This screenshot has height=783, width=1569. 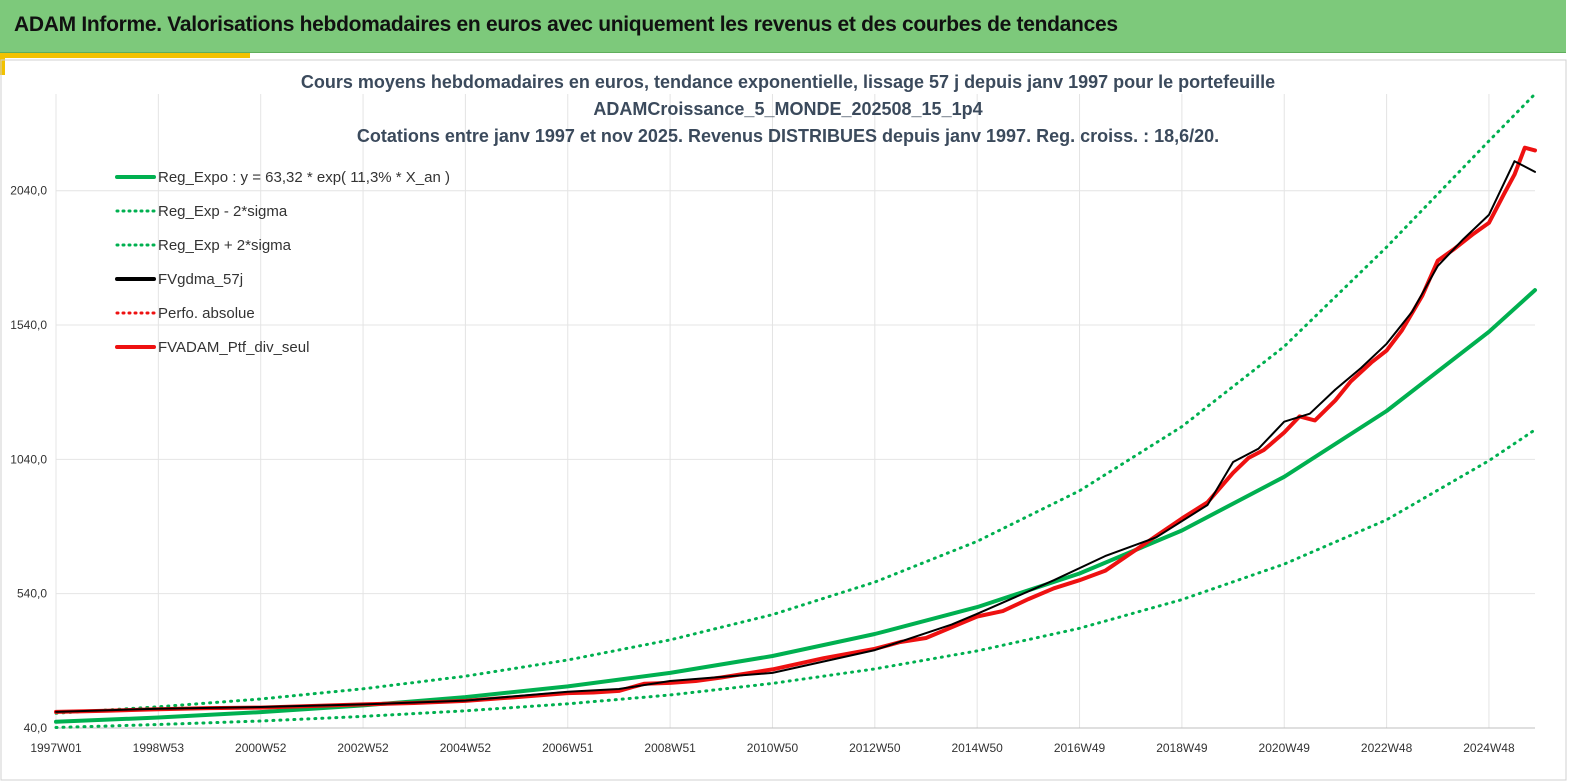 What do you see at coordinates (223, 211) in the screenshot?
I see `legend-label: Reg_Exp - 2*sigma` at bounding box center [223, 211].